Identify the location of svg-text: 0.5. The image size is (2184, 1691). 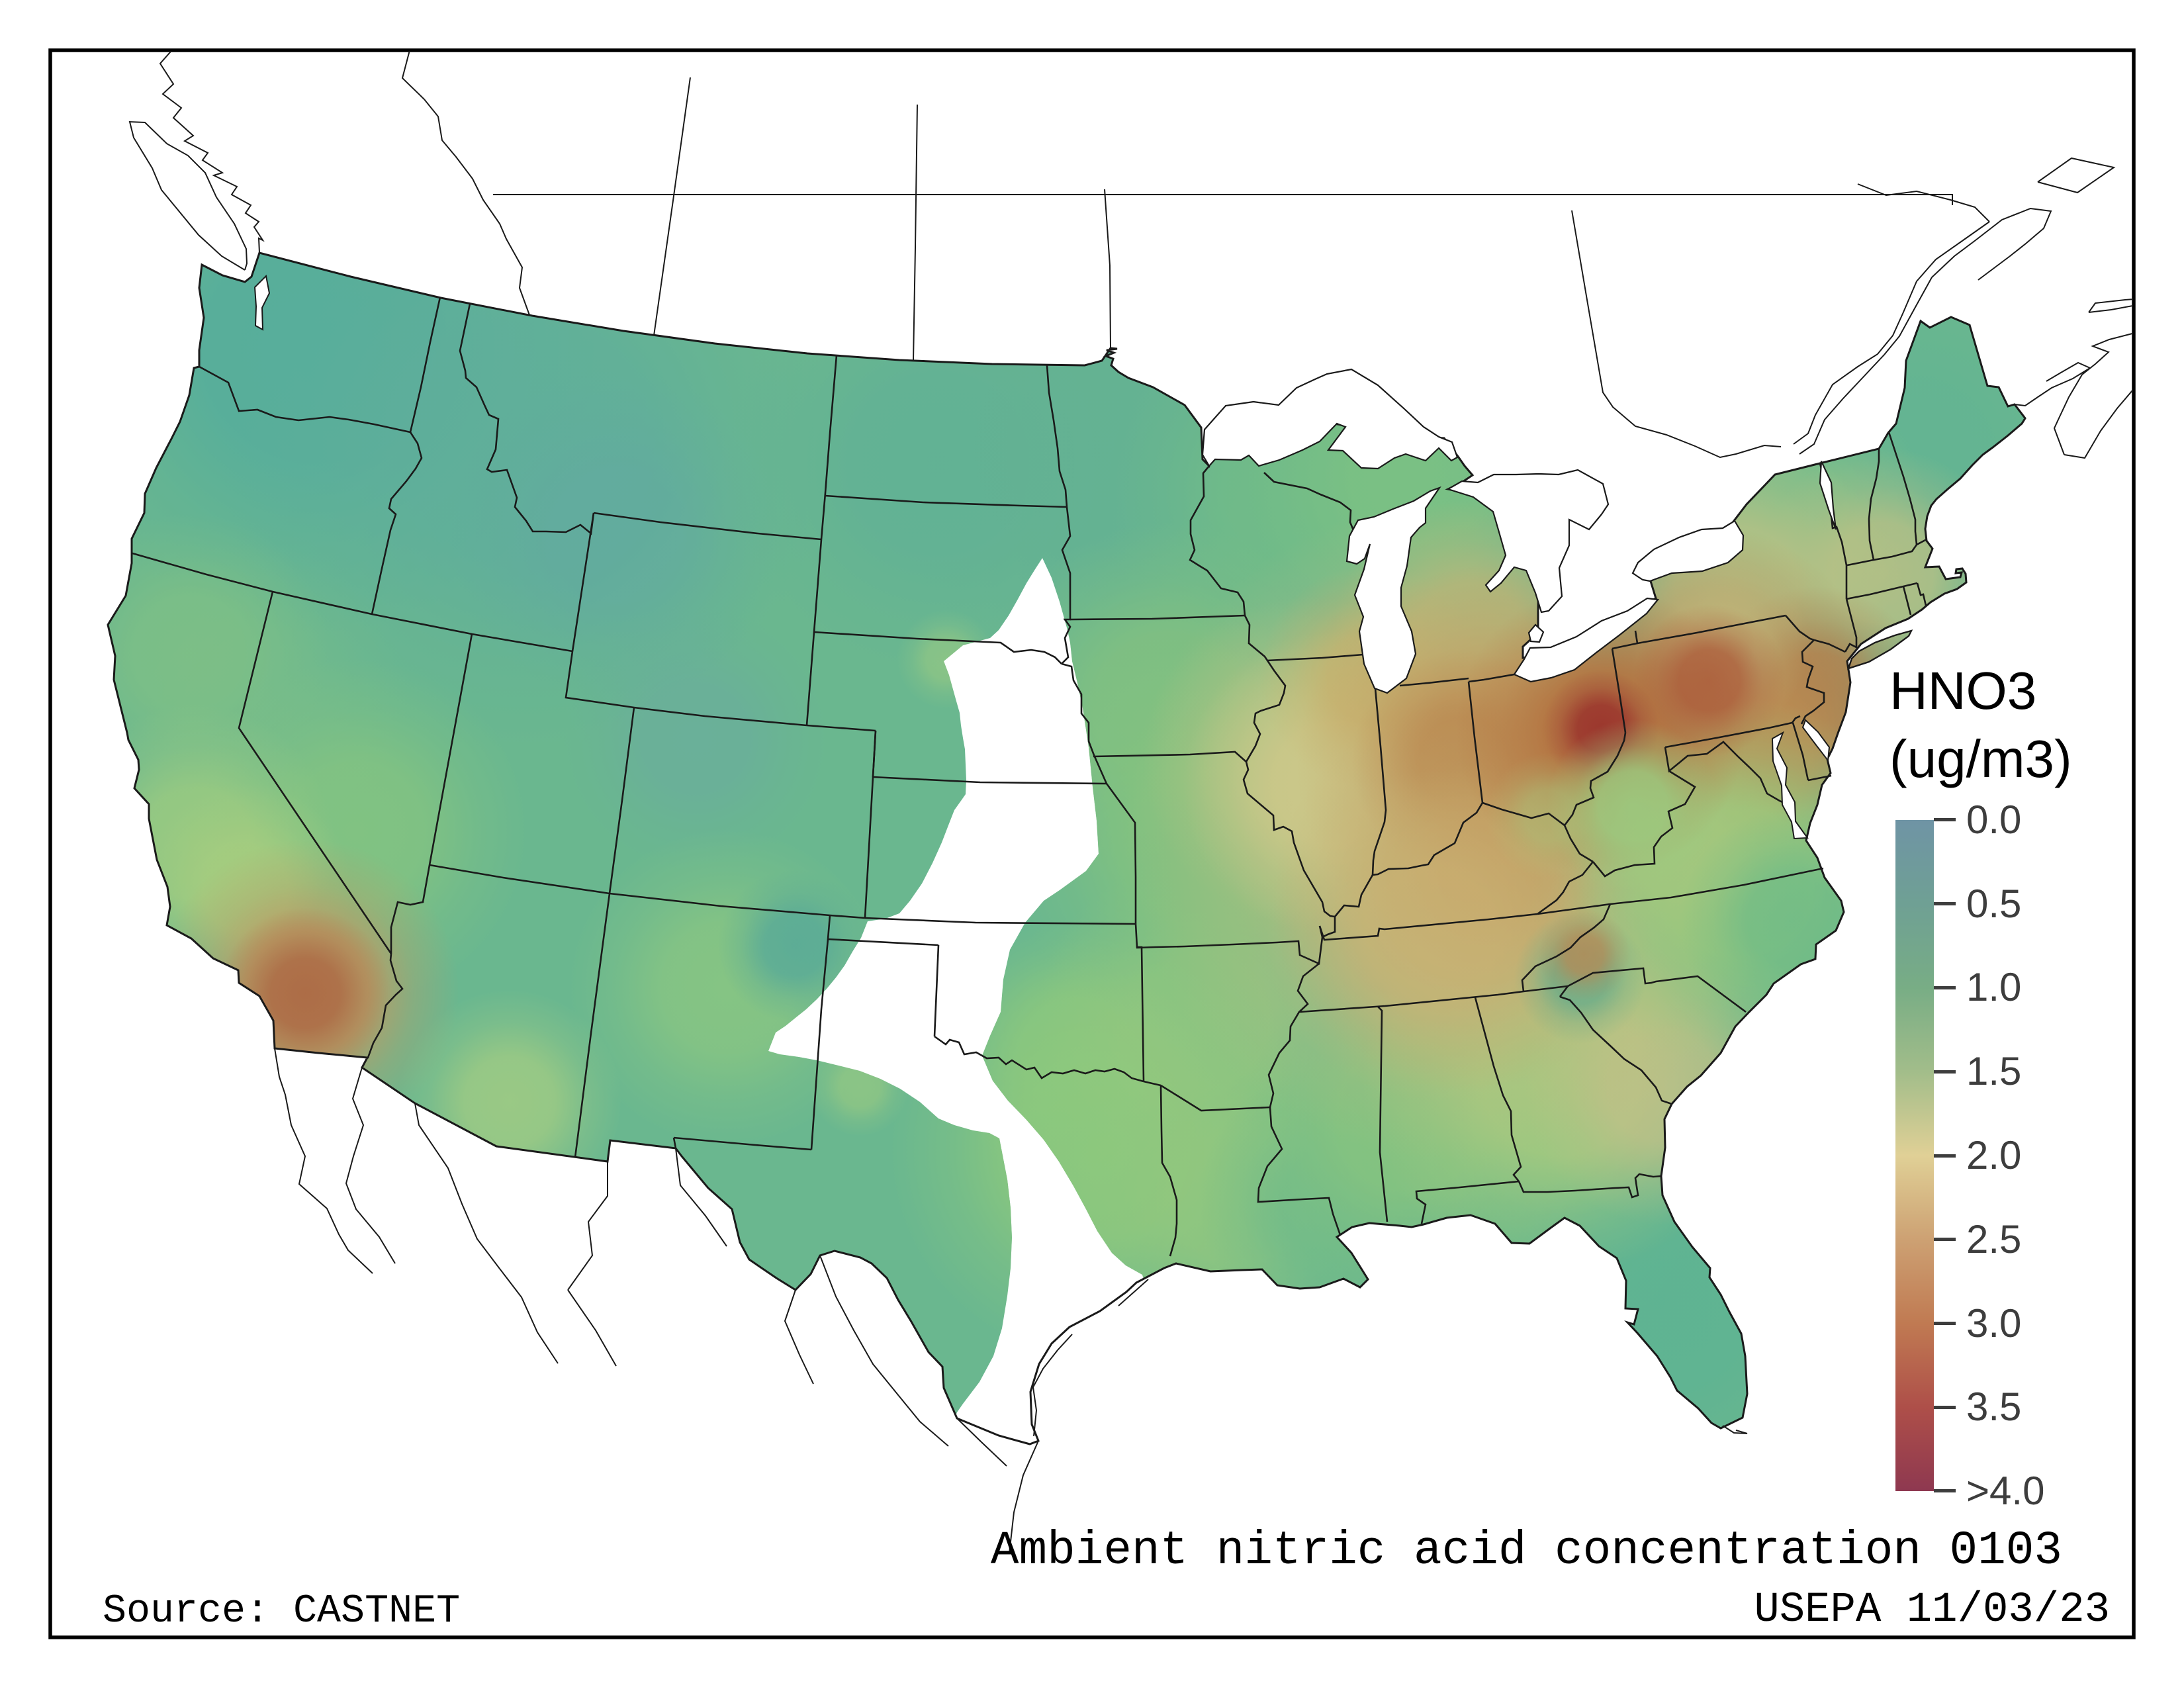
(1994, 904).